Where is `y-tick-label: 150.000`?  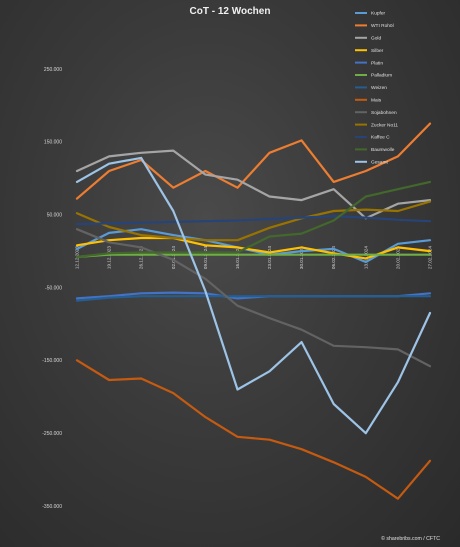 y-tick-label: 150.000 is located at coordinates (53, 143).